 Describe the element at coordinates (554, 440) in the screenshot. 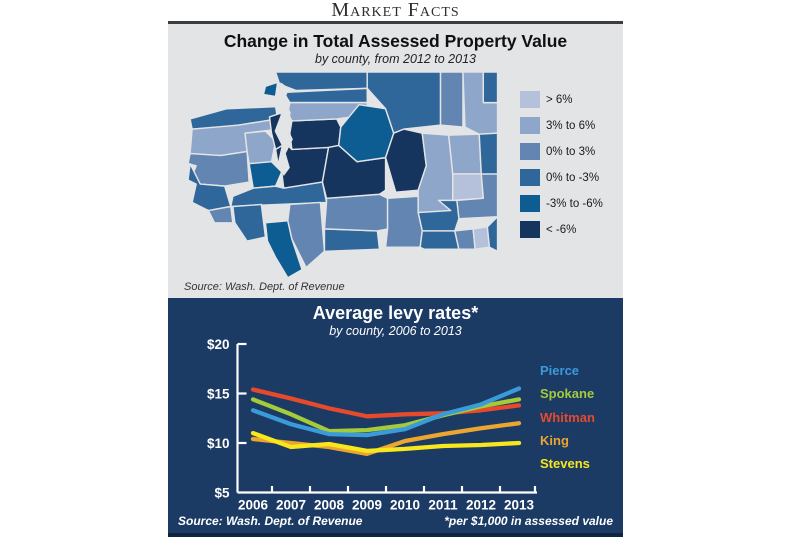

I see `series-label-king: King` at that location.